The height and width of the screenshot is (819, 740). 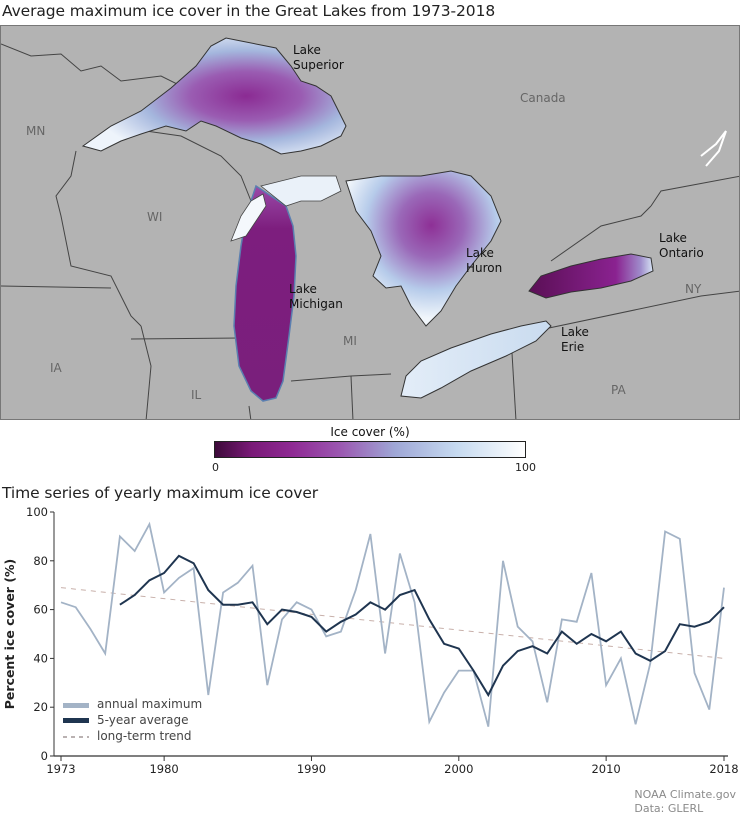 I want to click on colorbar-max-label: 100, so click(x=525, y=467).